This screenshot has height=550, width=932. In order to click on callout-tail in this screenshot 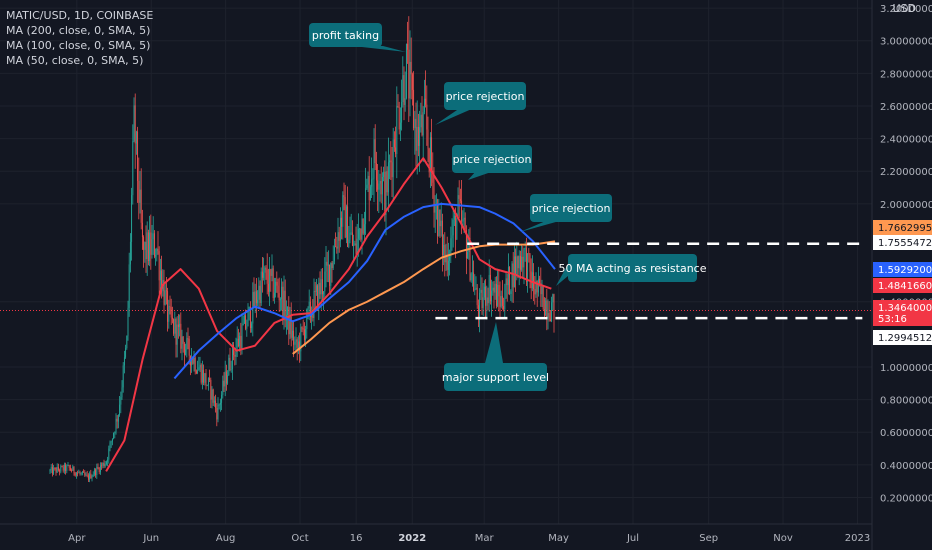, I will do `click(541, 226)`.